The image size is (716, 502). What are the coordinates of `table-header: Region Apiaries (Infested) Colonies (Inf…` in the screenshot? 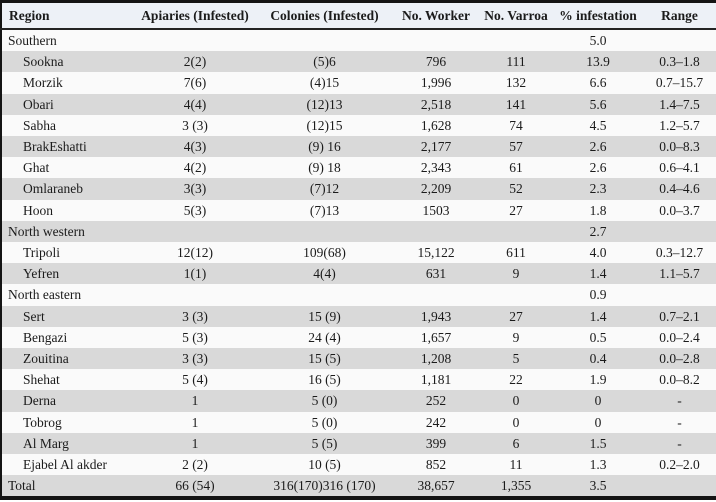 It's located at (358, 15).